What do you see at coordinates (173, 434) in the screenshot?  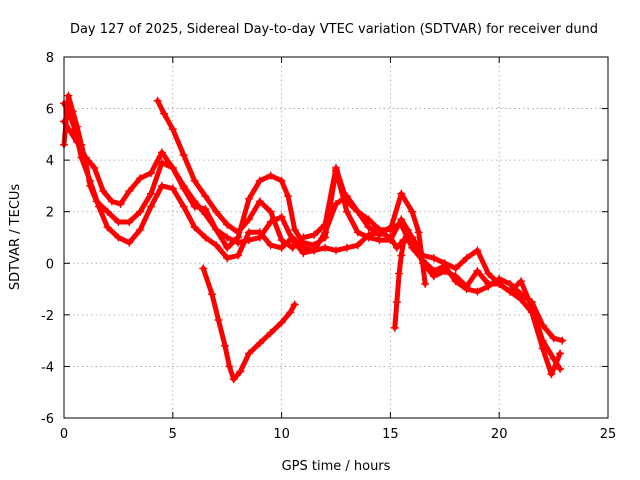 I see `x-tick-label: 5` at bounding box center [173, 434].